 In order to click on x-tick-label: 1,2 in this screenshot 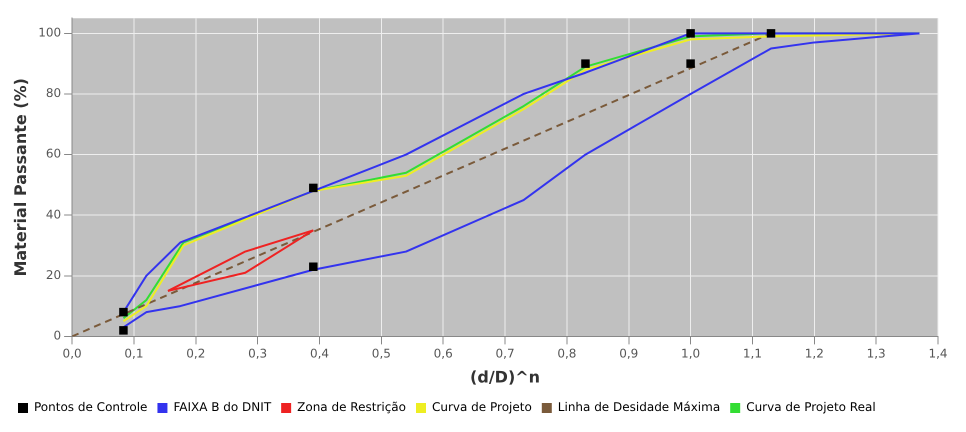, I will do `click(814, 353)`.